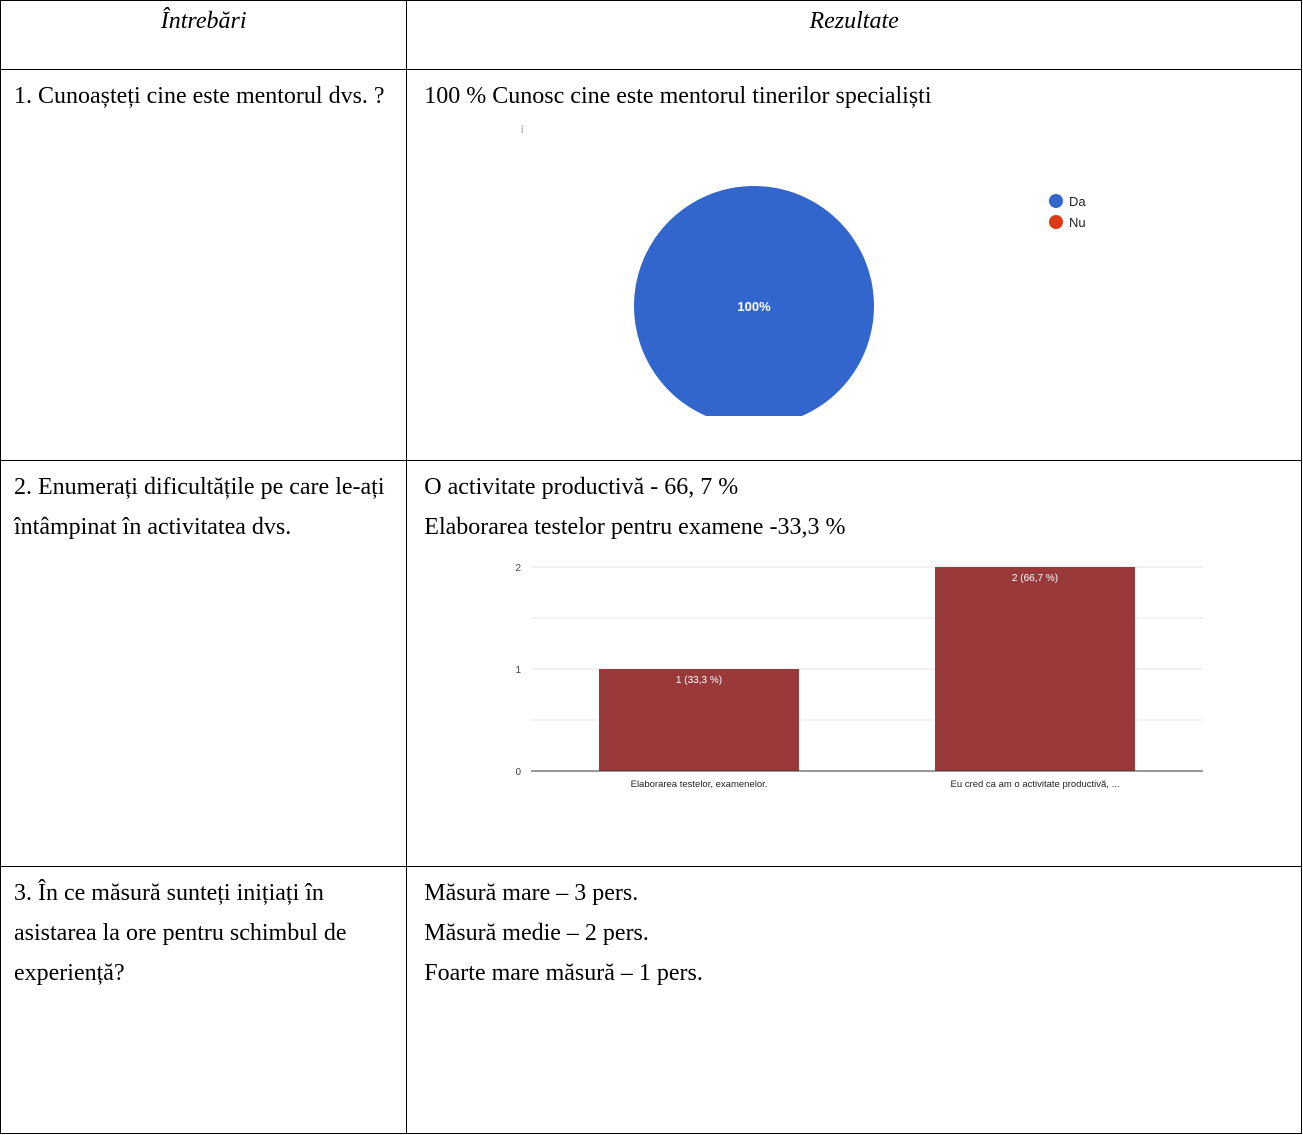 The width and height of the screenshot is (1303, 1135). What do you see at coordinates (854, 35) in the screenshot?
I see `header-results: Rezultate` at bounding box center [854, 35].